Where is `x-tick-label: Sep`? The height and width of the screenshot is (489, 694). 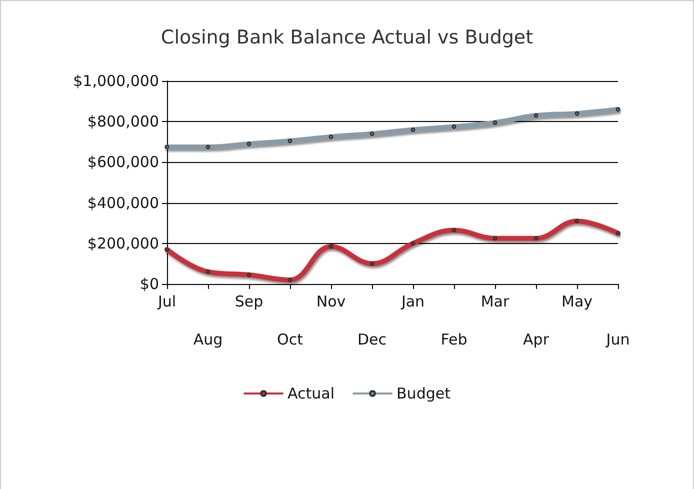 x-tick-label: Sep is located at coordinates (249, 301).